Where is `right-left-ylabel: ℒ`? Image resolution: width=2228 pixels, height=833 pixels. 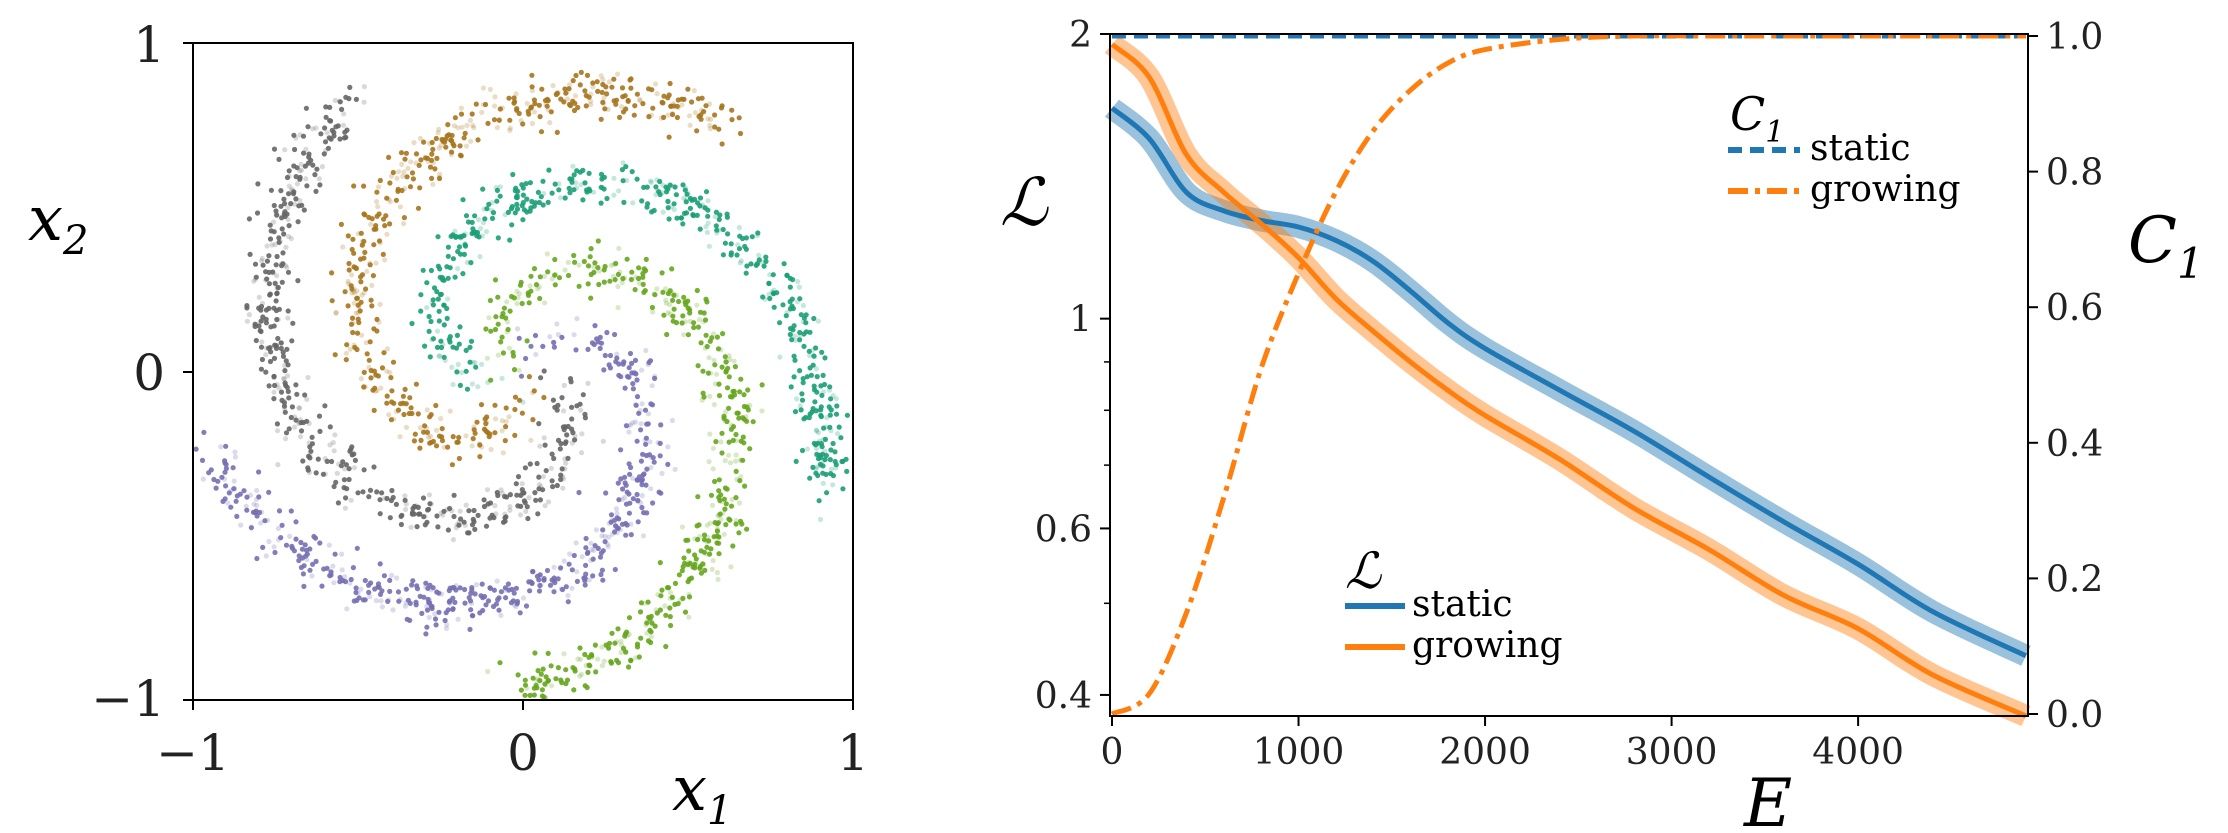
right-left-ylabel: ℒ is located at coordinates (1024, 202).